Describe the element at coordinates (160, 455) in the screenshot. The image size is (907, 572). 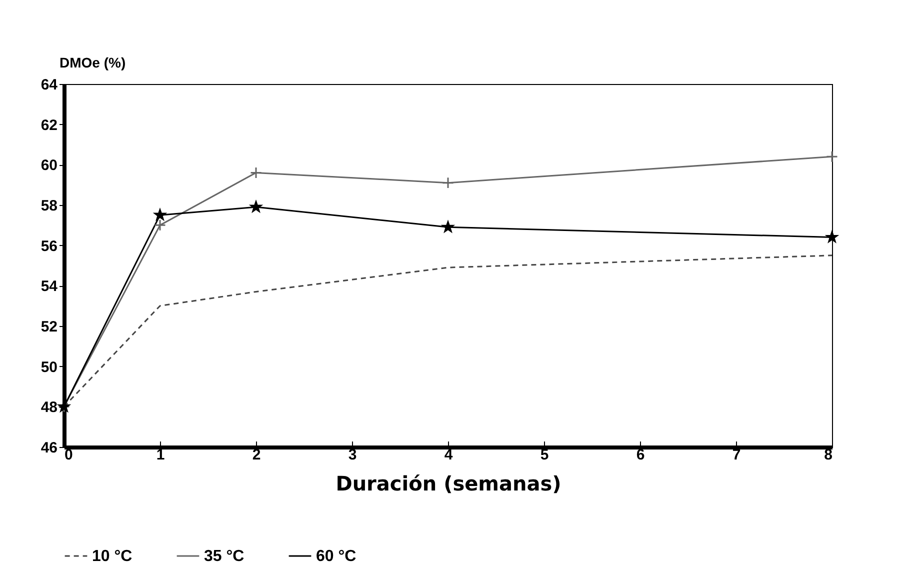
I see `x-tick-label: 1` at that location.